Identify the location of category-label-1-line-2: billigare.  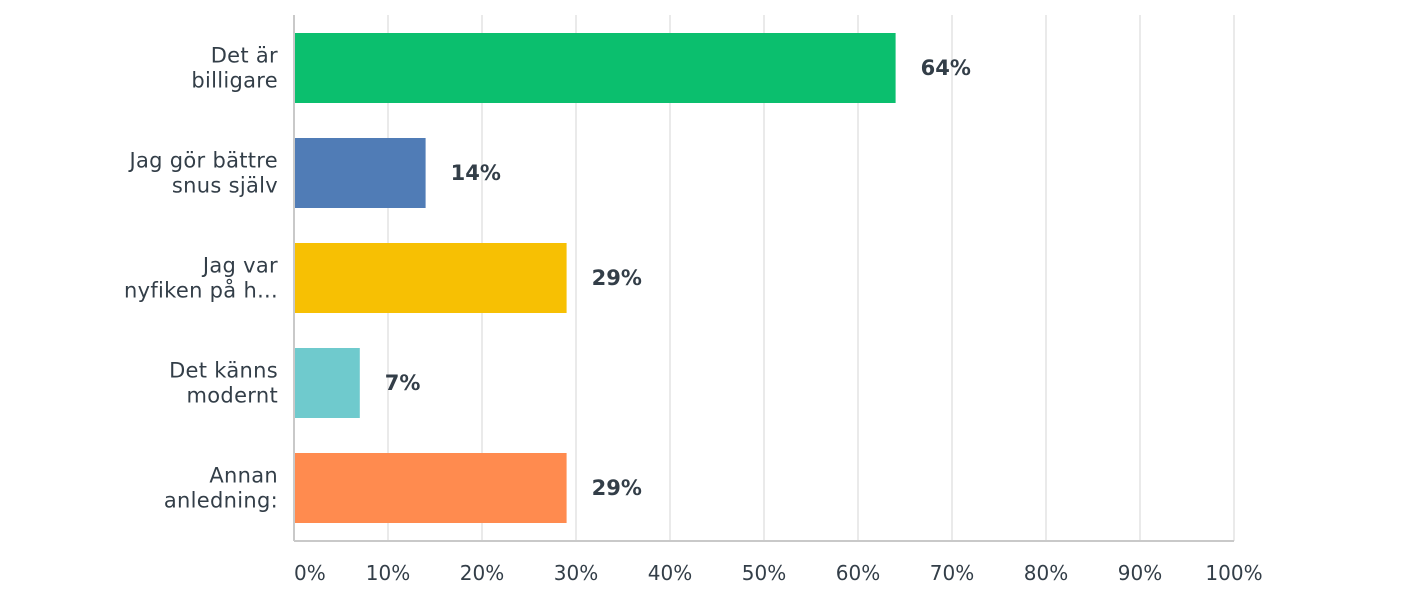
(234, 81).